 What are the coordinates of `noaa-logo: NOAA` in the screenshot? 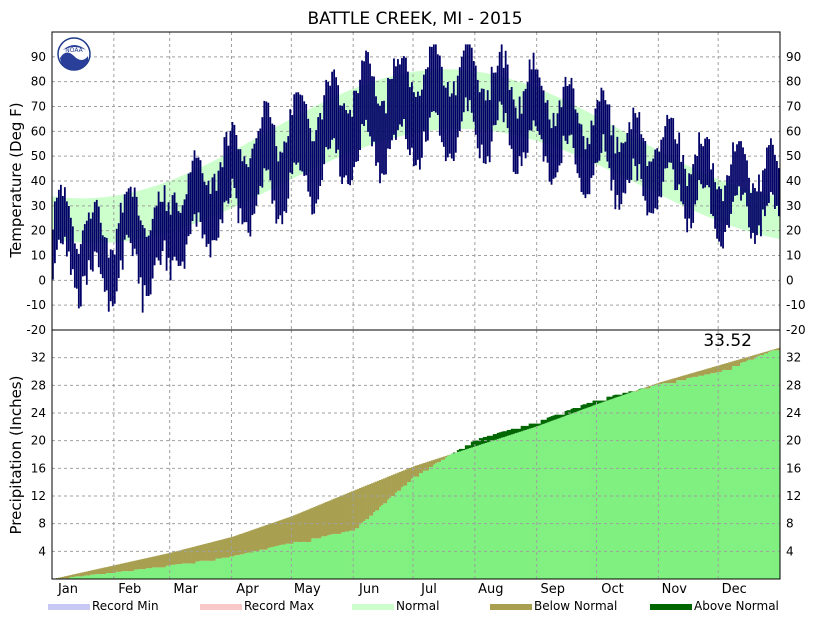 It's located at (74, 54).